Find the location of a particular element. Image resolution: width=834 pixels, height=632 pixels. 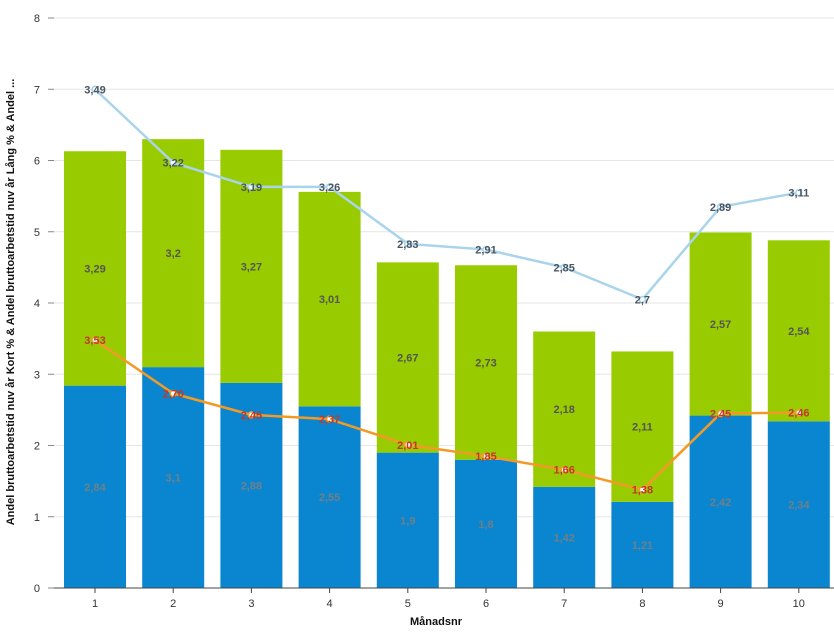

x-tick-label: 7 is located at coordinates (564, 604).